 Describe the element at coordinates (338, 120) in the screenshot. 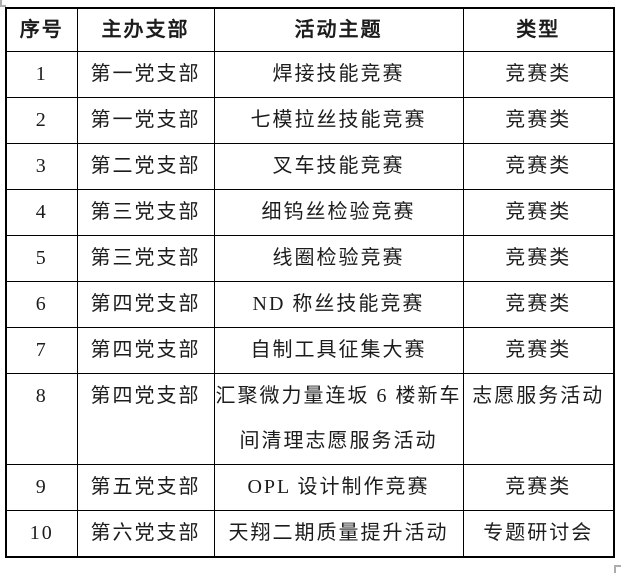

I see `theme-cell: 七模拉丝技能竞赛` at that location.